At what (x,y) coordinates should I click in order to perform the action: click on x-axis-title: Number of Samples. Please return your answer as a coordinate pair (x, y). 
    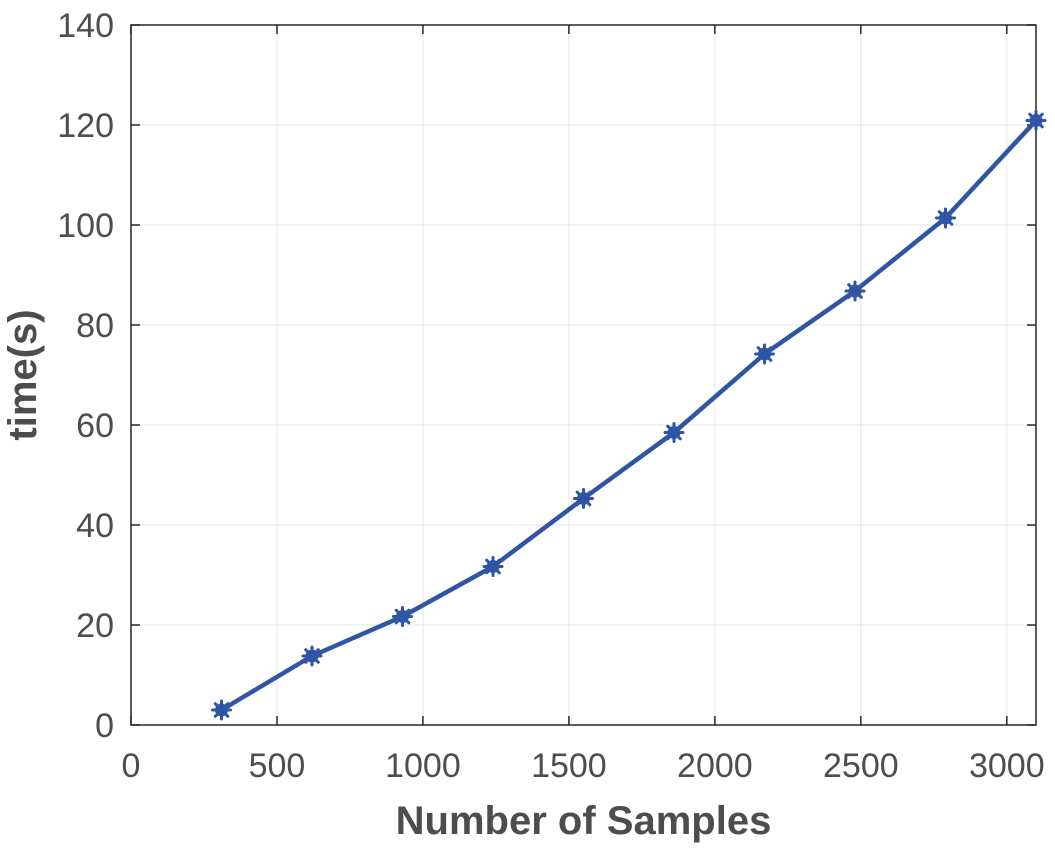
    Looking at the image, I should click on (584, 821).